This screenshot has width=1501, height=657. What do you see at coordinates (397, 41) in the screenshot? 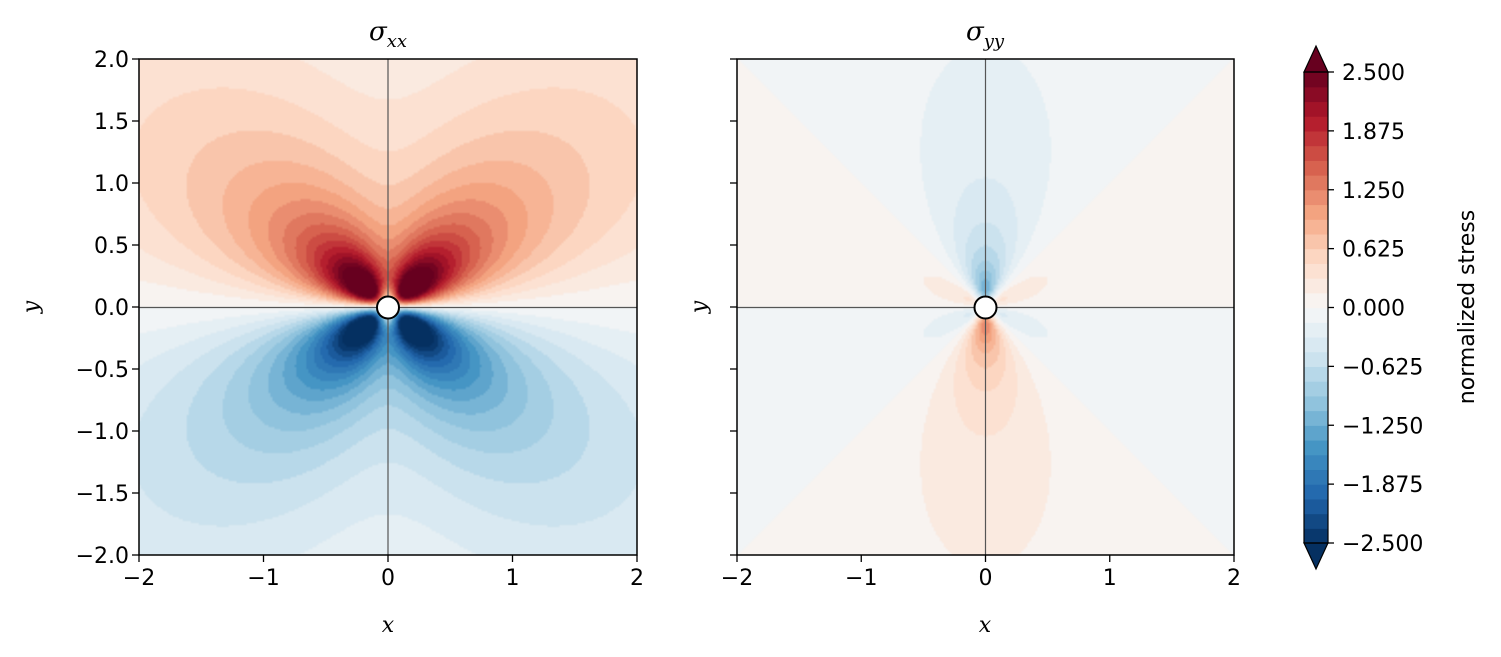
I see `panel-title-subscript: xx` at bounding box center [397, 41].